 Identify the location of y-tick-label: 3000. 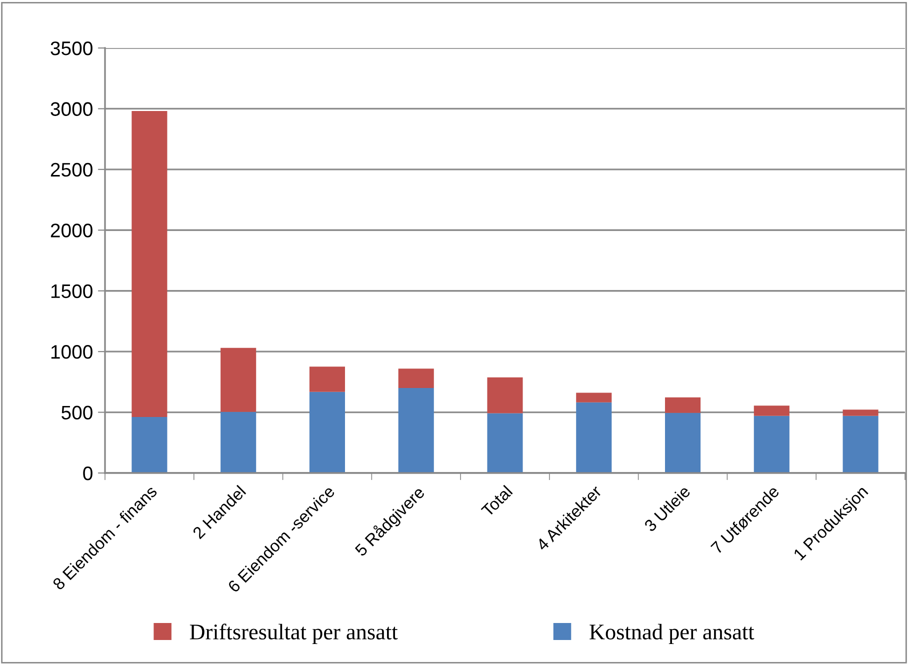
(71, 109).